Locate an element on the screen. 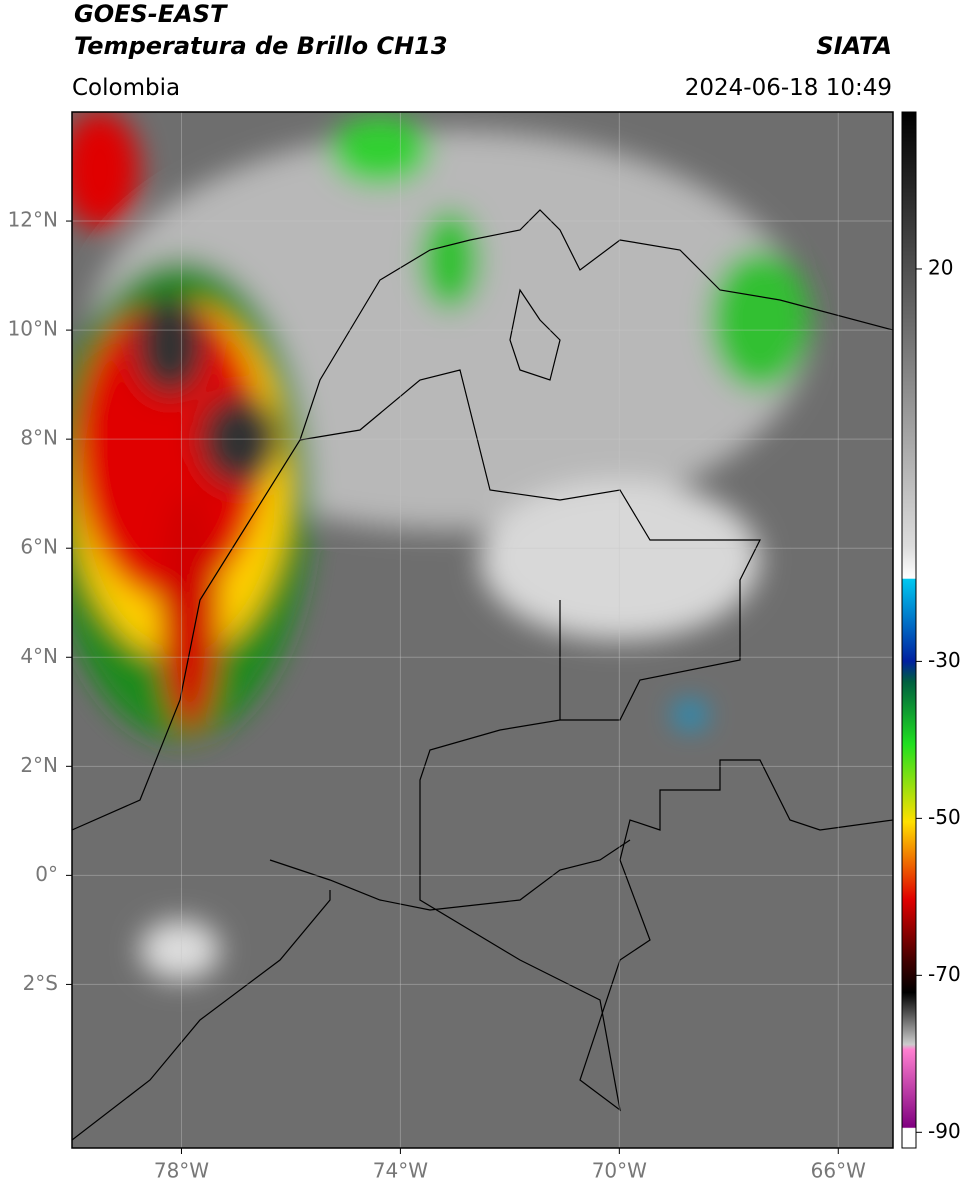 The width and height of the screenshot is (966, 1190). title: GOES-EAST is located at coordinates (151, 14).